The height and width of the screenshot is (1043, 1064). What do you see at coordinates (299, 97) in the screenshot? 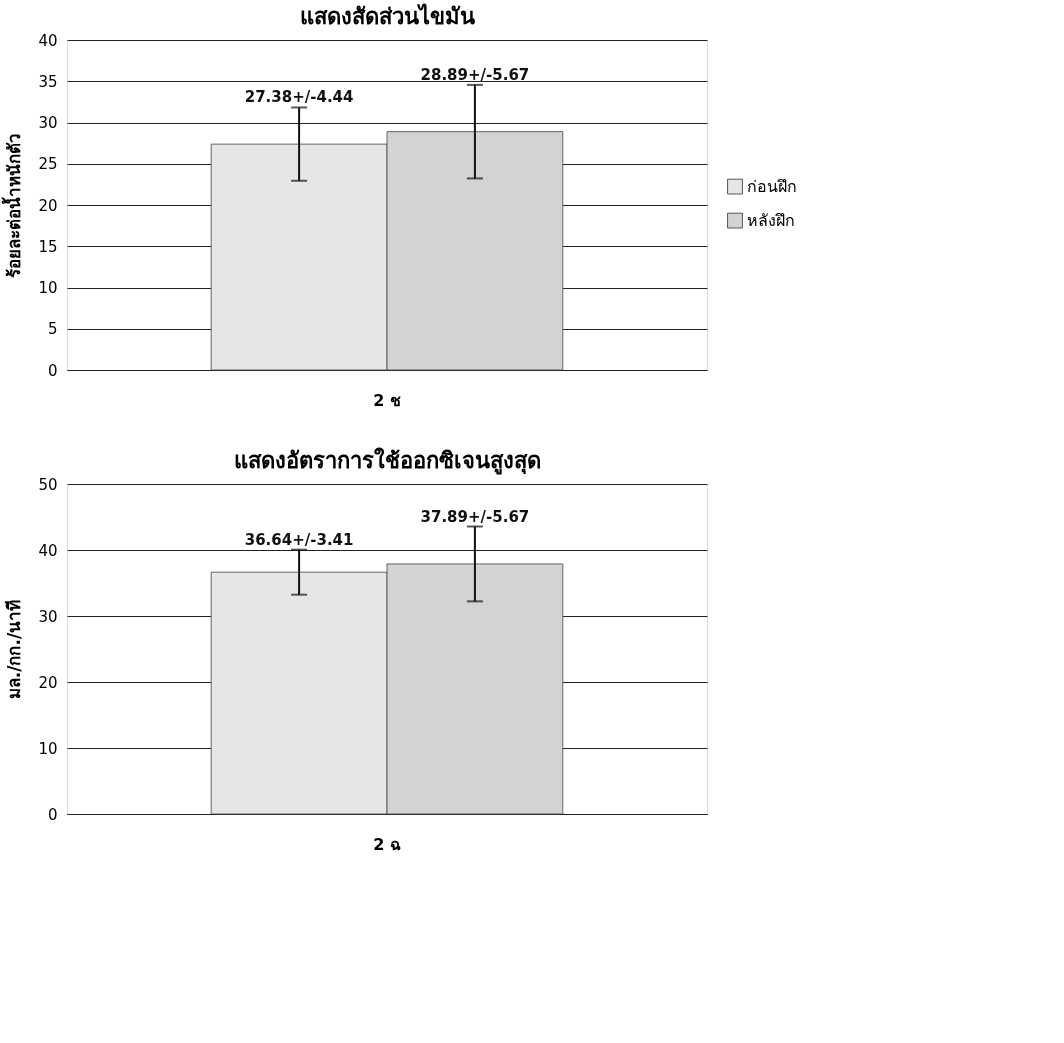
I see `data-label: 27.38+/-4.44` at bounding box center [299, 97].